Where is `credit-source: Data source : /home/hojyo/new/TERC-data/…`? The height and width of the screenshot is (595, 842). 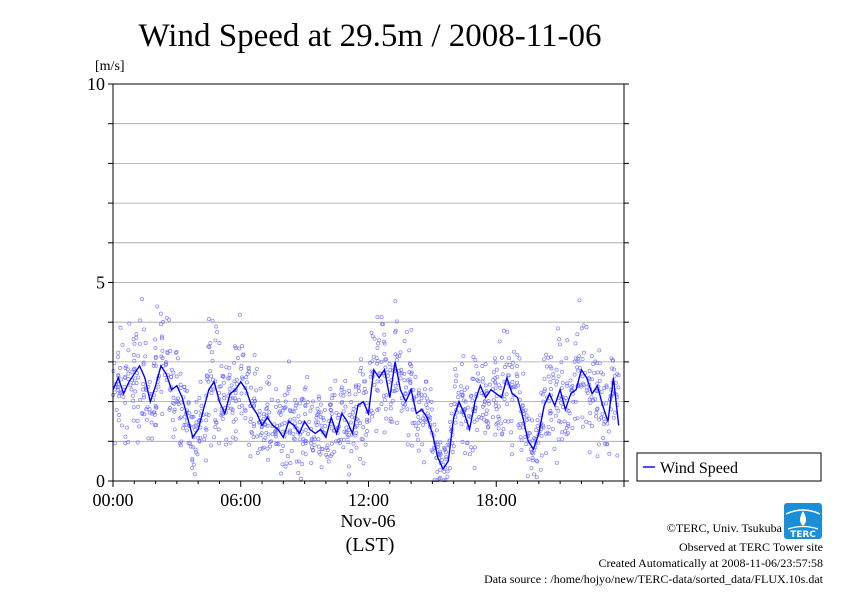
credit-source: Data source : /home/hojyo/new/TERC-data/… is located at coordinates (654, 579).